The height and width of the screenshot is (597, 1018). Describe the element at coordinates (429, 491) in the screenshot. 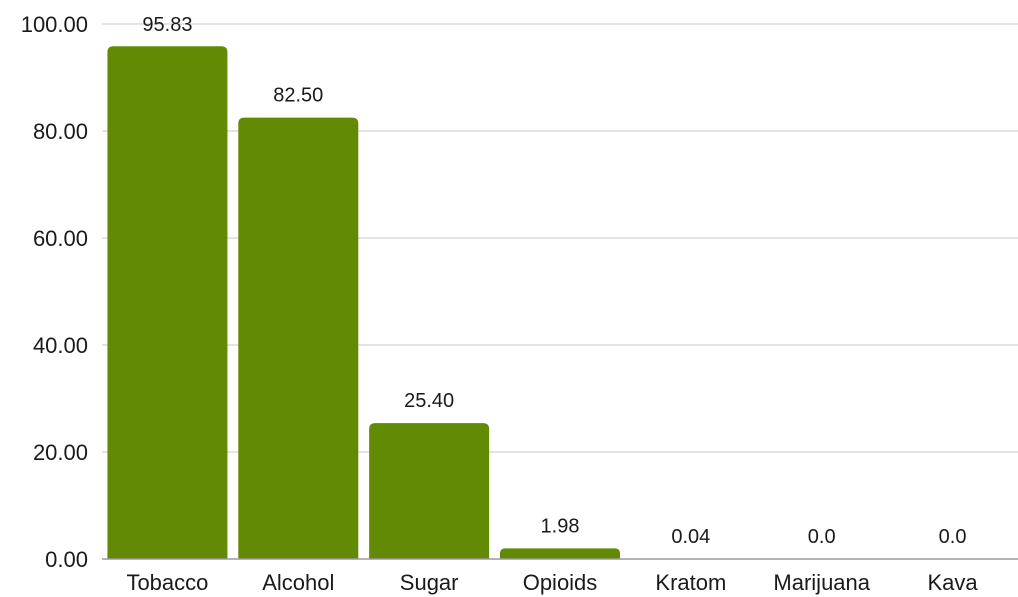

I see `bar-sugar` at that location.